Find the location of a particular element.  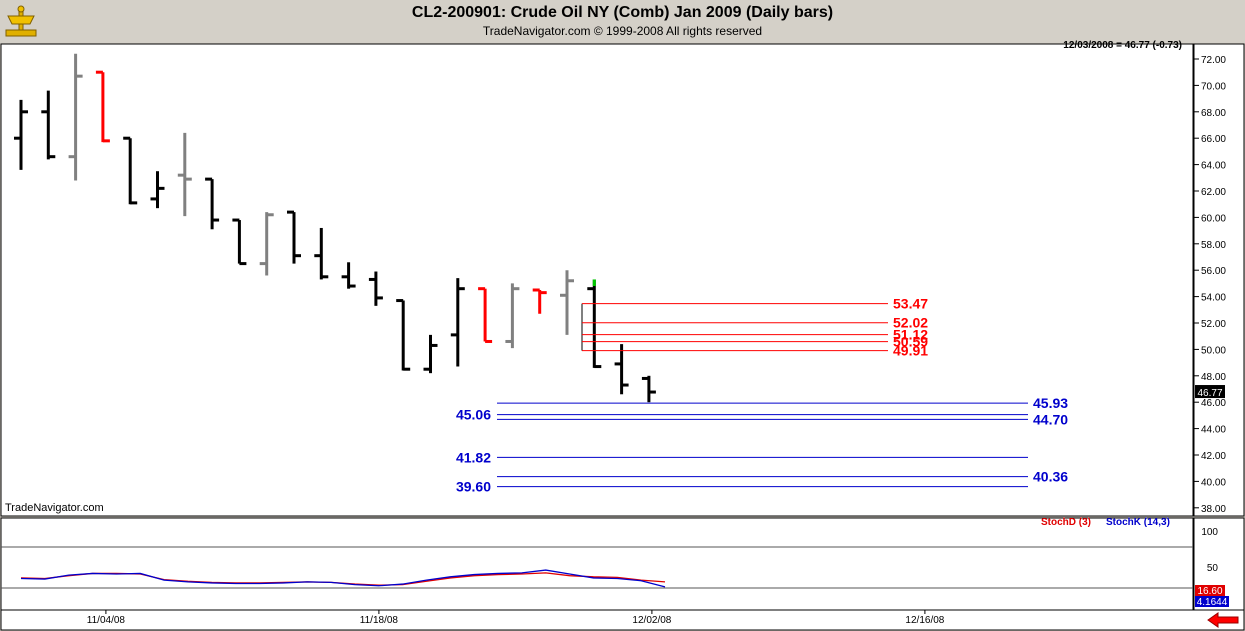

resistance-label: 50.59 is located at coordinates (910, 342).